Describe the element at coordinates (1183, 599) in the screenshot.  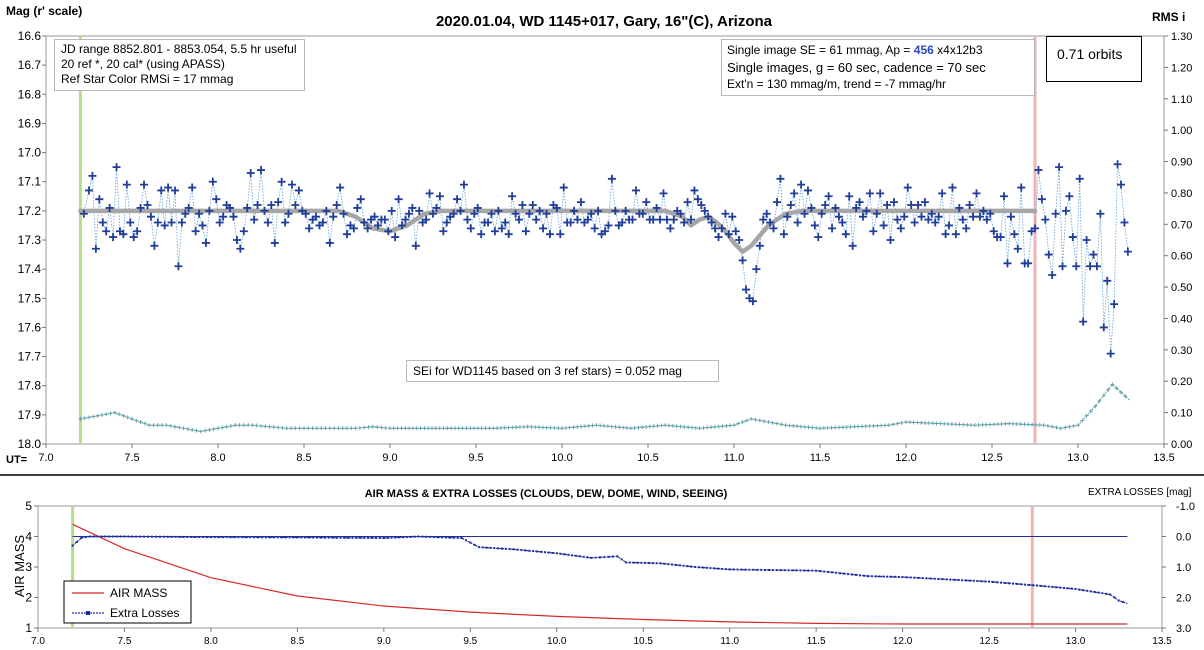
I see `bottom-y2-tick-label: 2.0` at that location.